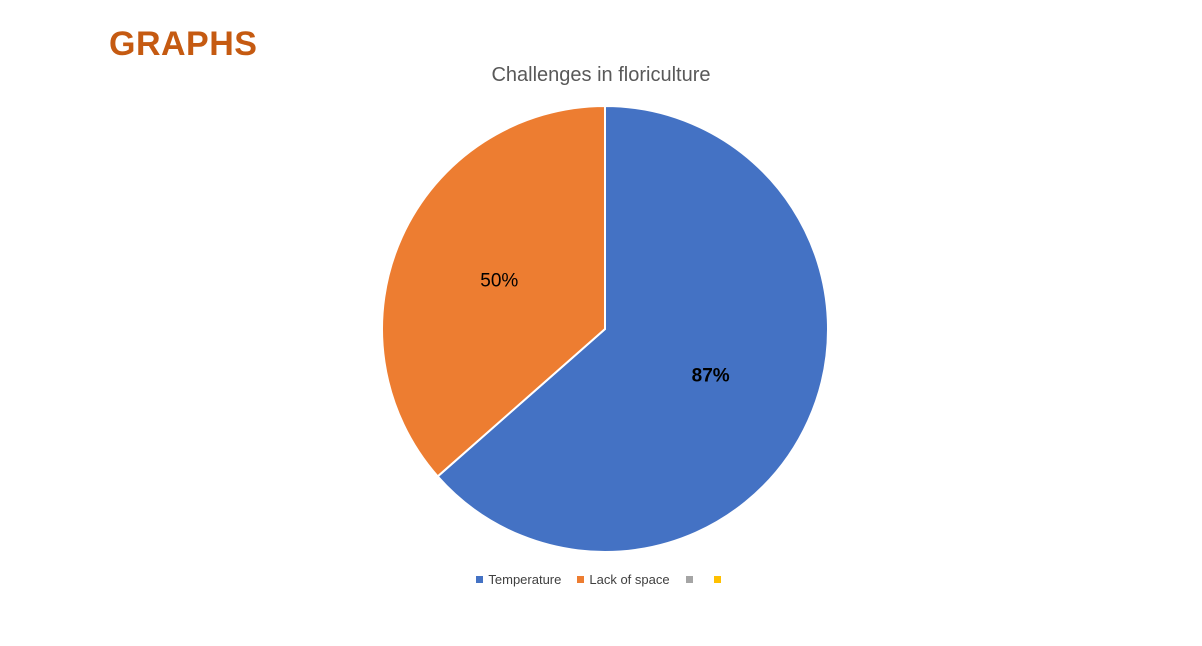 Image resolution: width=1202 pixels, height=646 pixels. Describe the element at coordinates (711, 376) in the screenshot. I see `data-label-temperature: 87%` at that location.